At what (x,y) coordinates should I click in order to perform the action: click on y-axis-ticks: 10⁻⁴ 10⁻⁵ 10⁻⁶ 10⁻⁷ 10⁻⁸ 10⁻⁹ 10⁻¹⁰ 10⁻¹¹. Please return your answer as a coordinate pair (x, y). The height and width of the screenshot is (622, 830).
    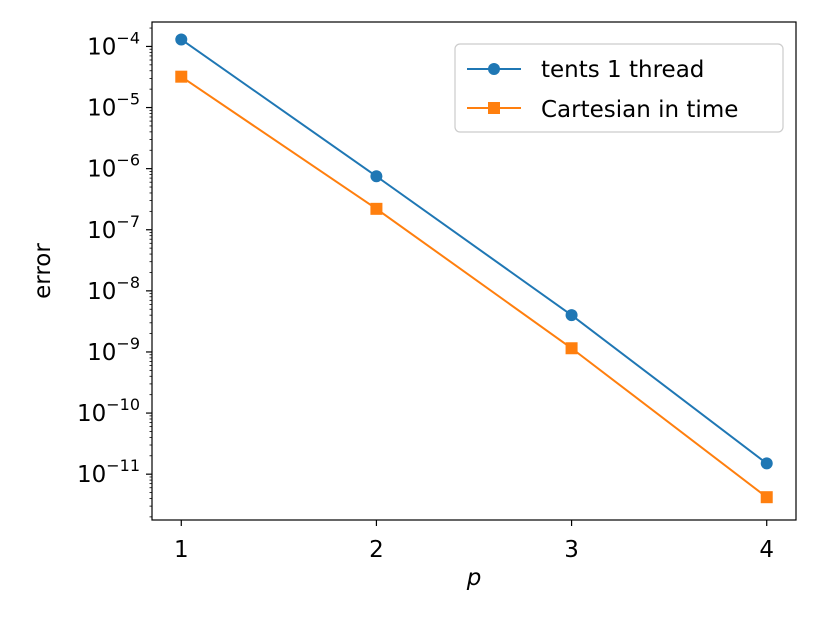
    Looking at the image, I should click on (114, 258).